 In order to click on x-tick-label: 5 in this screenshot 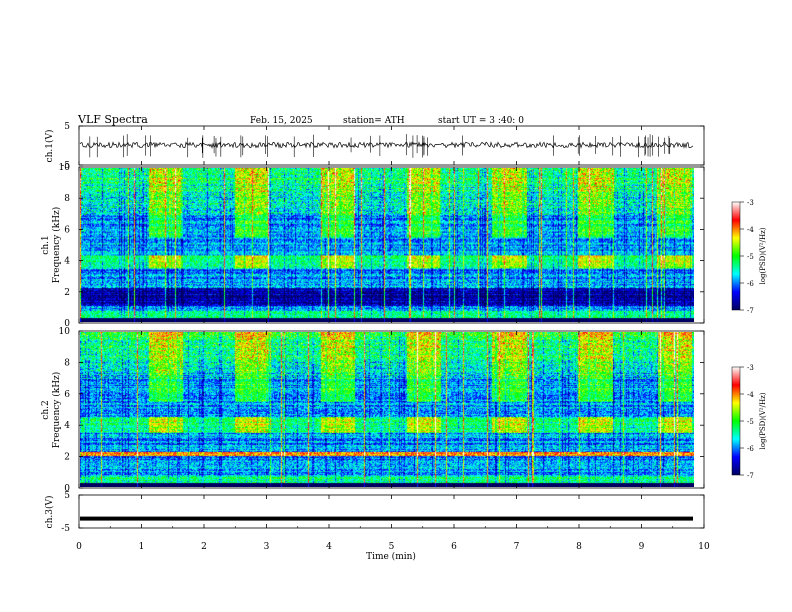, I will do `click(392, 547)`.